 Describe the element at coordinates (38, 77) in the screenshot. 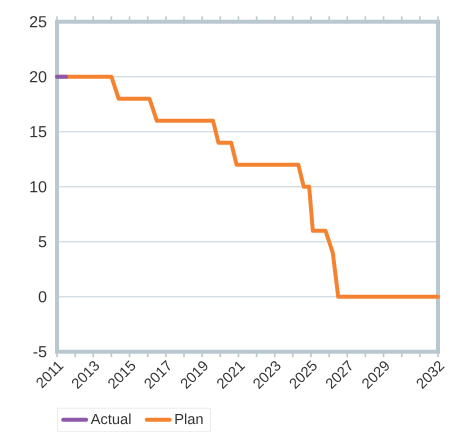

I see `y-tick-label: 20` at that location.